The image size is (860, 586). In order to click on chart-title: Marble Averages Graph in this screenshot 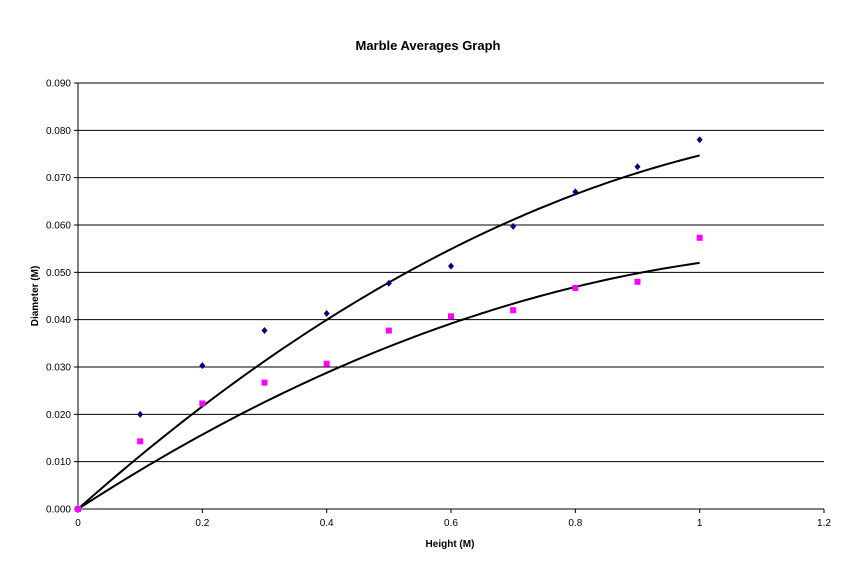, I will do `click(428, 45)`.